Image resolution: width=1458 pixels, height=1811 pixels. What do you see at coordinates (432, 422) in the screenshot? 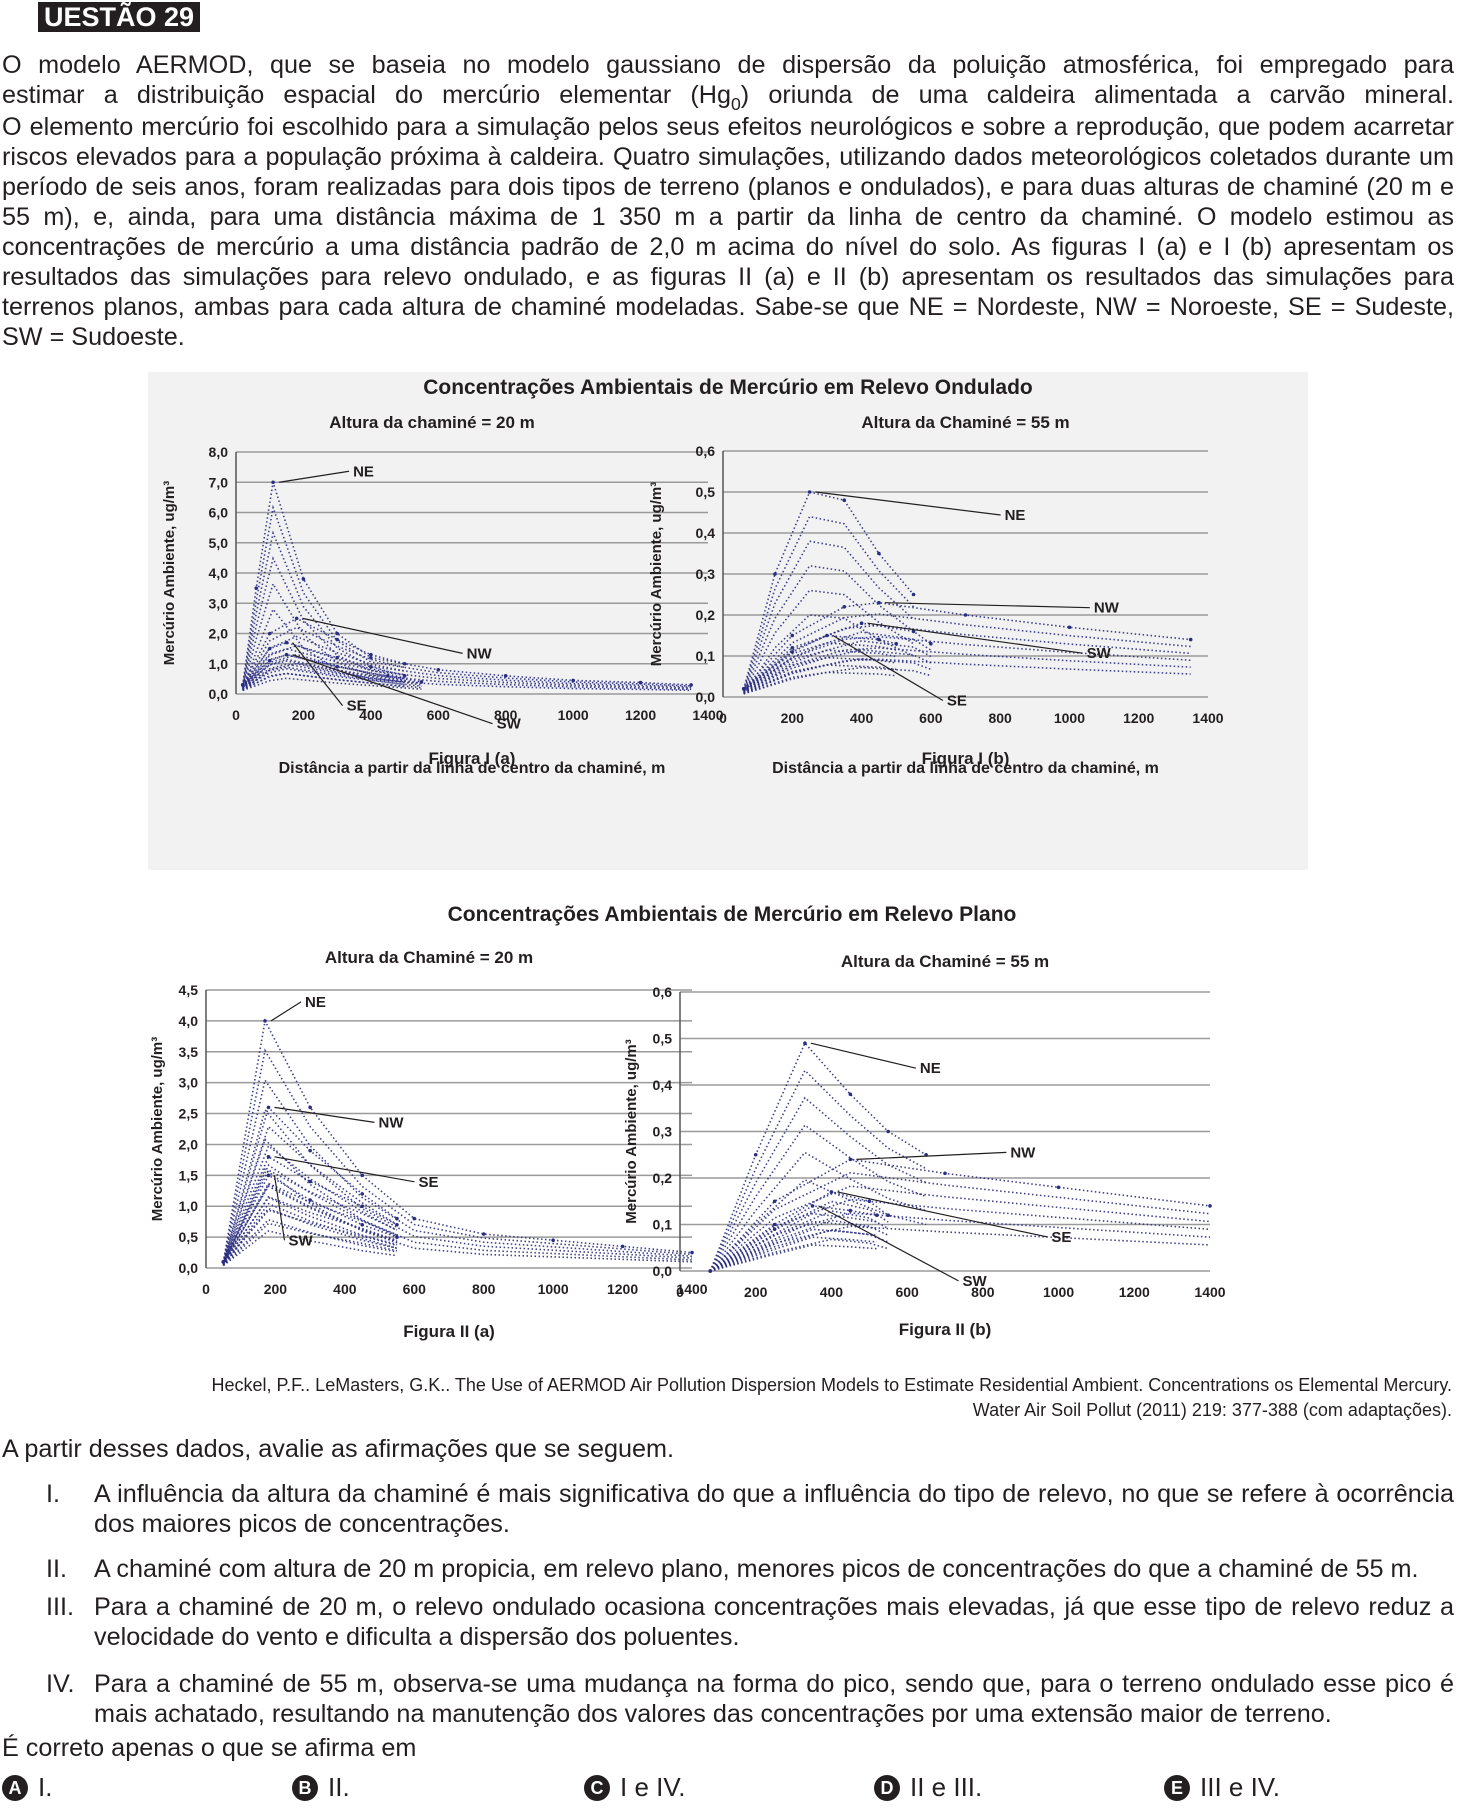
I see `chart-subtitle: Altura da chaminé = 20 m` at bounding box center [432, 422].